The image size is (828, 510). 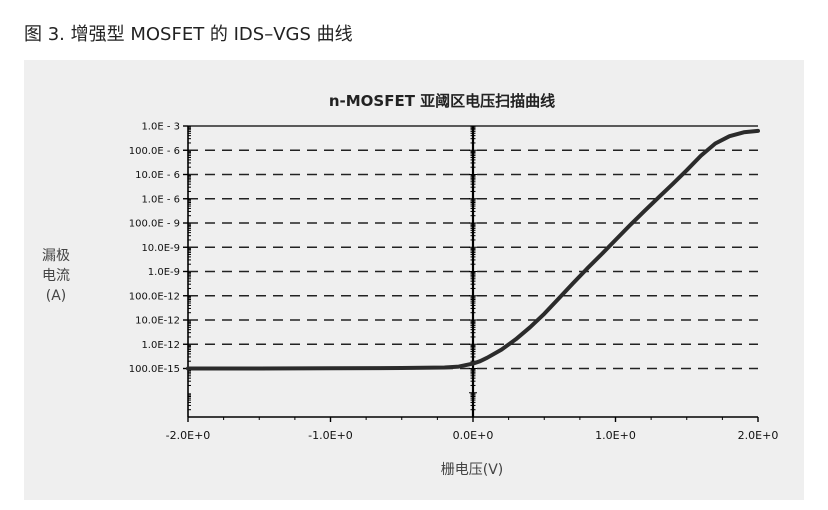 What do you see at coordinates (157, 175) in the screenshot?
I see `y-tick-label: 10.0E - 6` at bounding box center [157, 175].